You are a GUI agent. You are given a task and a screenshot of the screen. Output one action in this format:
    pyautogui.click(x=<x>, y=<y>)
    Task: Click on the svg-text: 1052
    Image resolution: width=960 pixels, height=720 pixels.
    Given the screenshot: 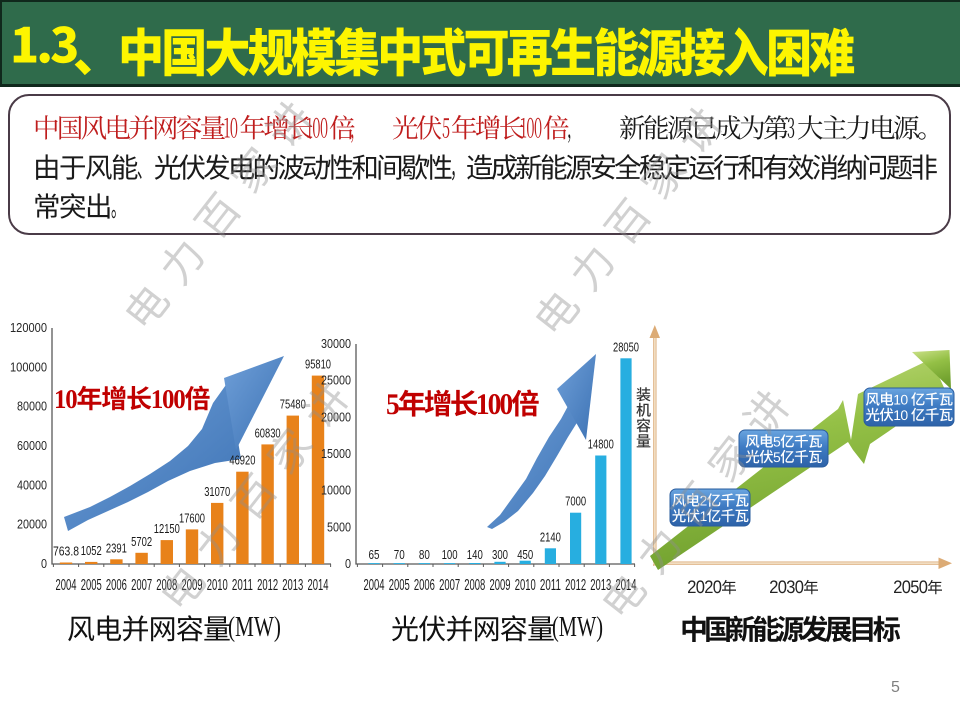 What is the action you would take?
    pyautogui.click(x=91, y=551)
    